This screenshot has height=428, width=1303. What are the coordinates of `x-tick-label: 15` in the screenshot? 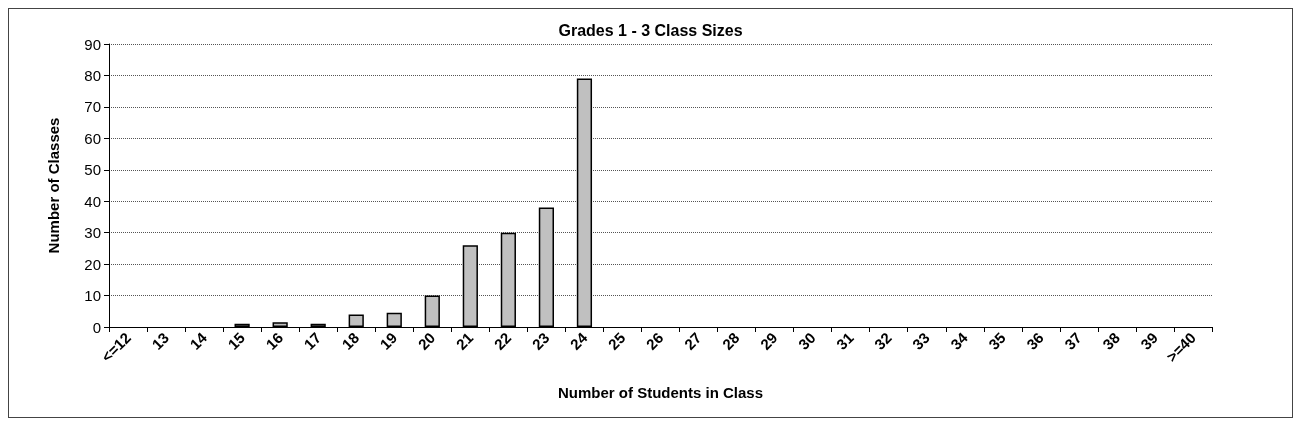 It's located at (236, 340).